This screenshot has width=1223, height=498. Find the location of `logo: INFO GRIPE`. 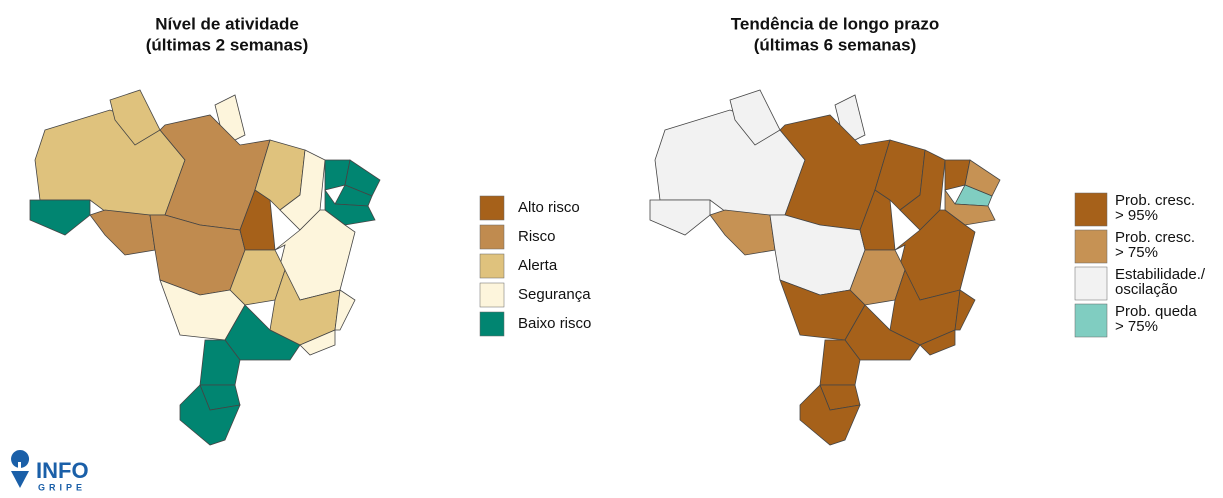

logo: INFO GRIPE is located at coordinates (50, 471).